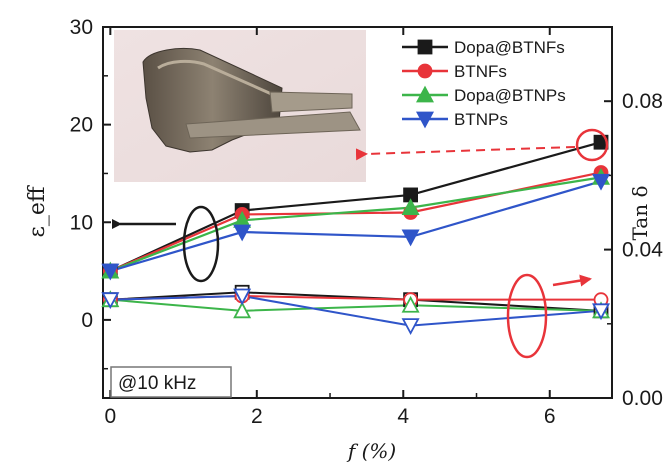 Image resolution: width=671 pixels, height=468 pixels. Describe the element at coordinates (240, 106) in the screenshot. I see `inset-photo` at that location.